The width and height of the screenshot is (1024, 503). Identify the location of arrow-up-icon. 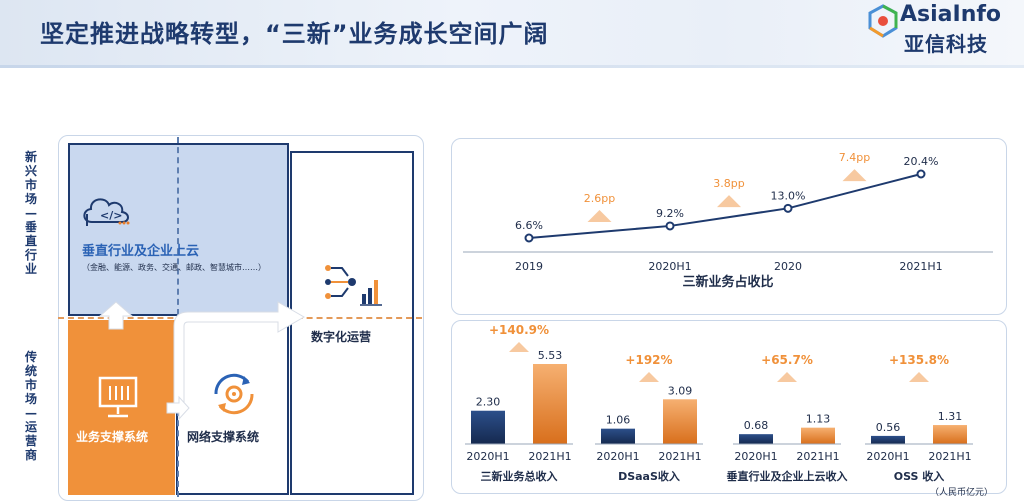
(116, 315).